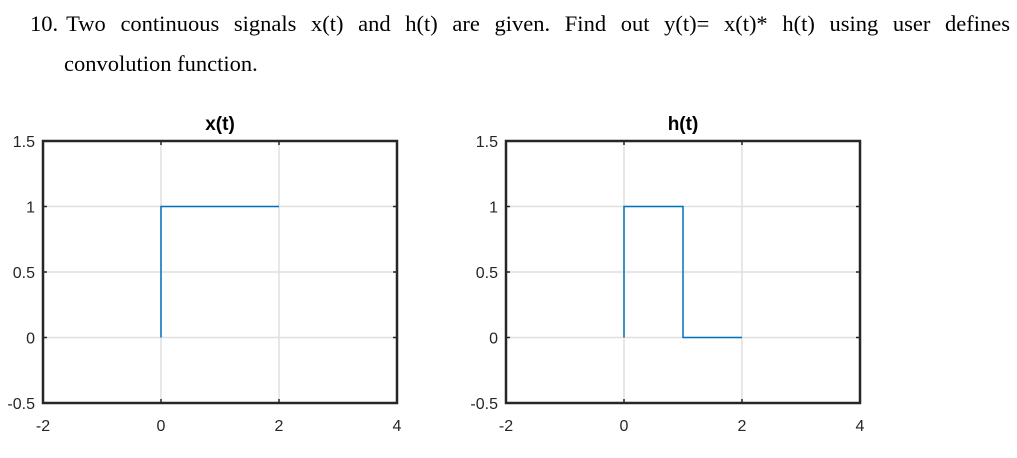  Describe the element at coordinates (860, 426) in the screenshot. I see `chart-2-xtick-label: 4` at that location.